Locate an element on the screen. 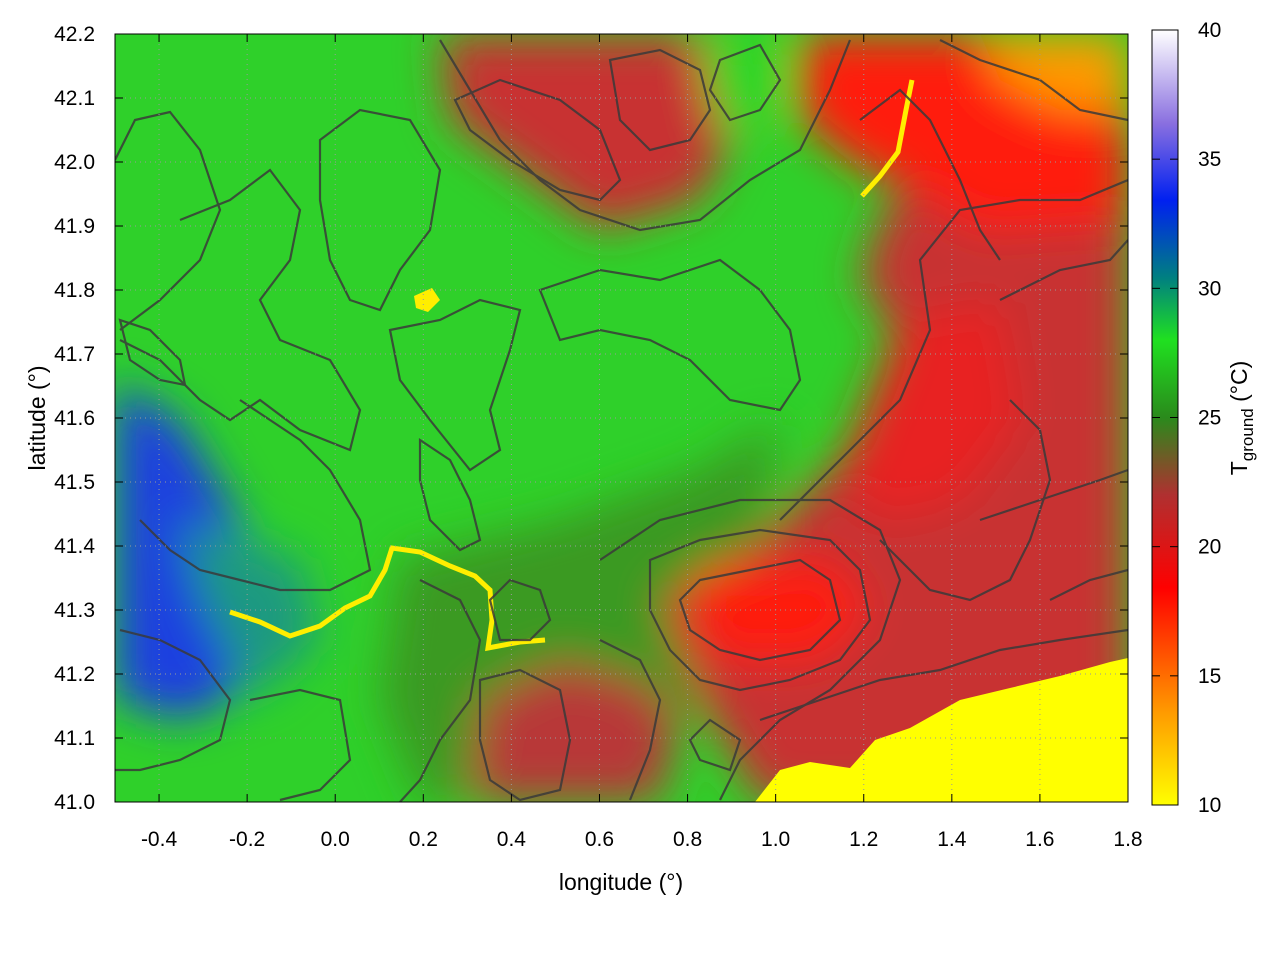 This screenshot has width=1280, height=960. colorbar-tick-label: 20 is located at coordinates (1209, 547).